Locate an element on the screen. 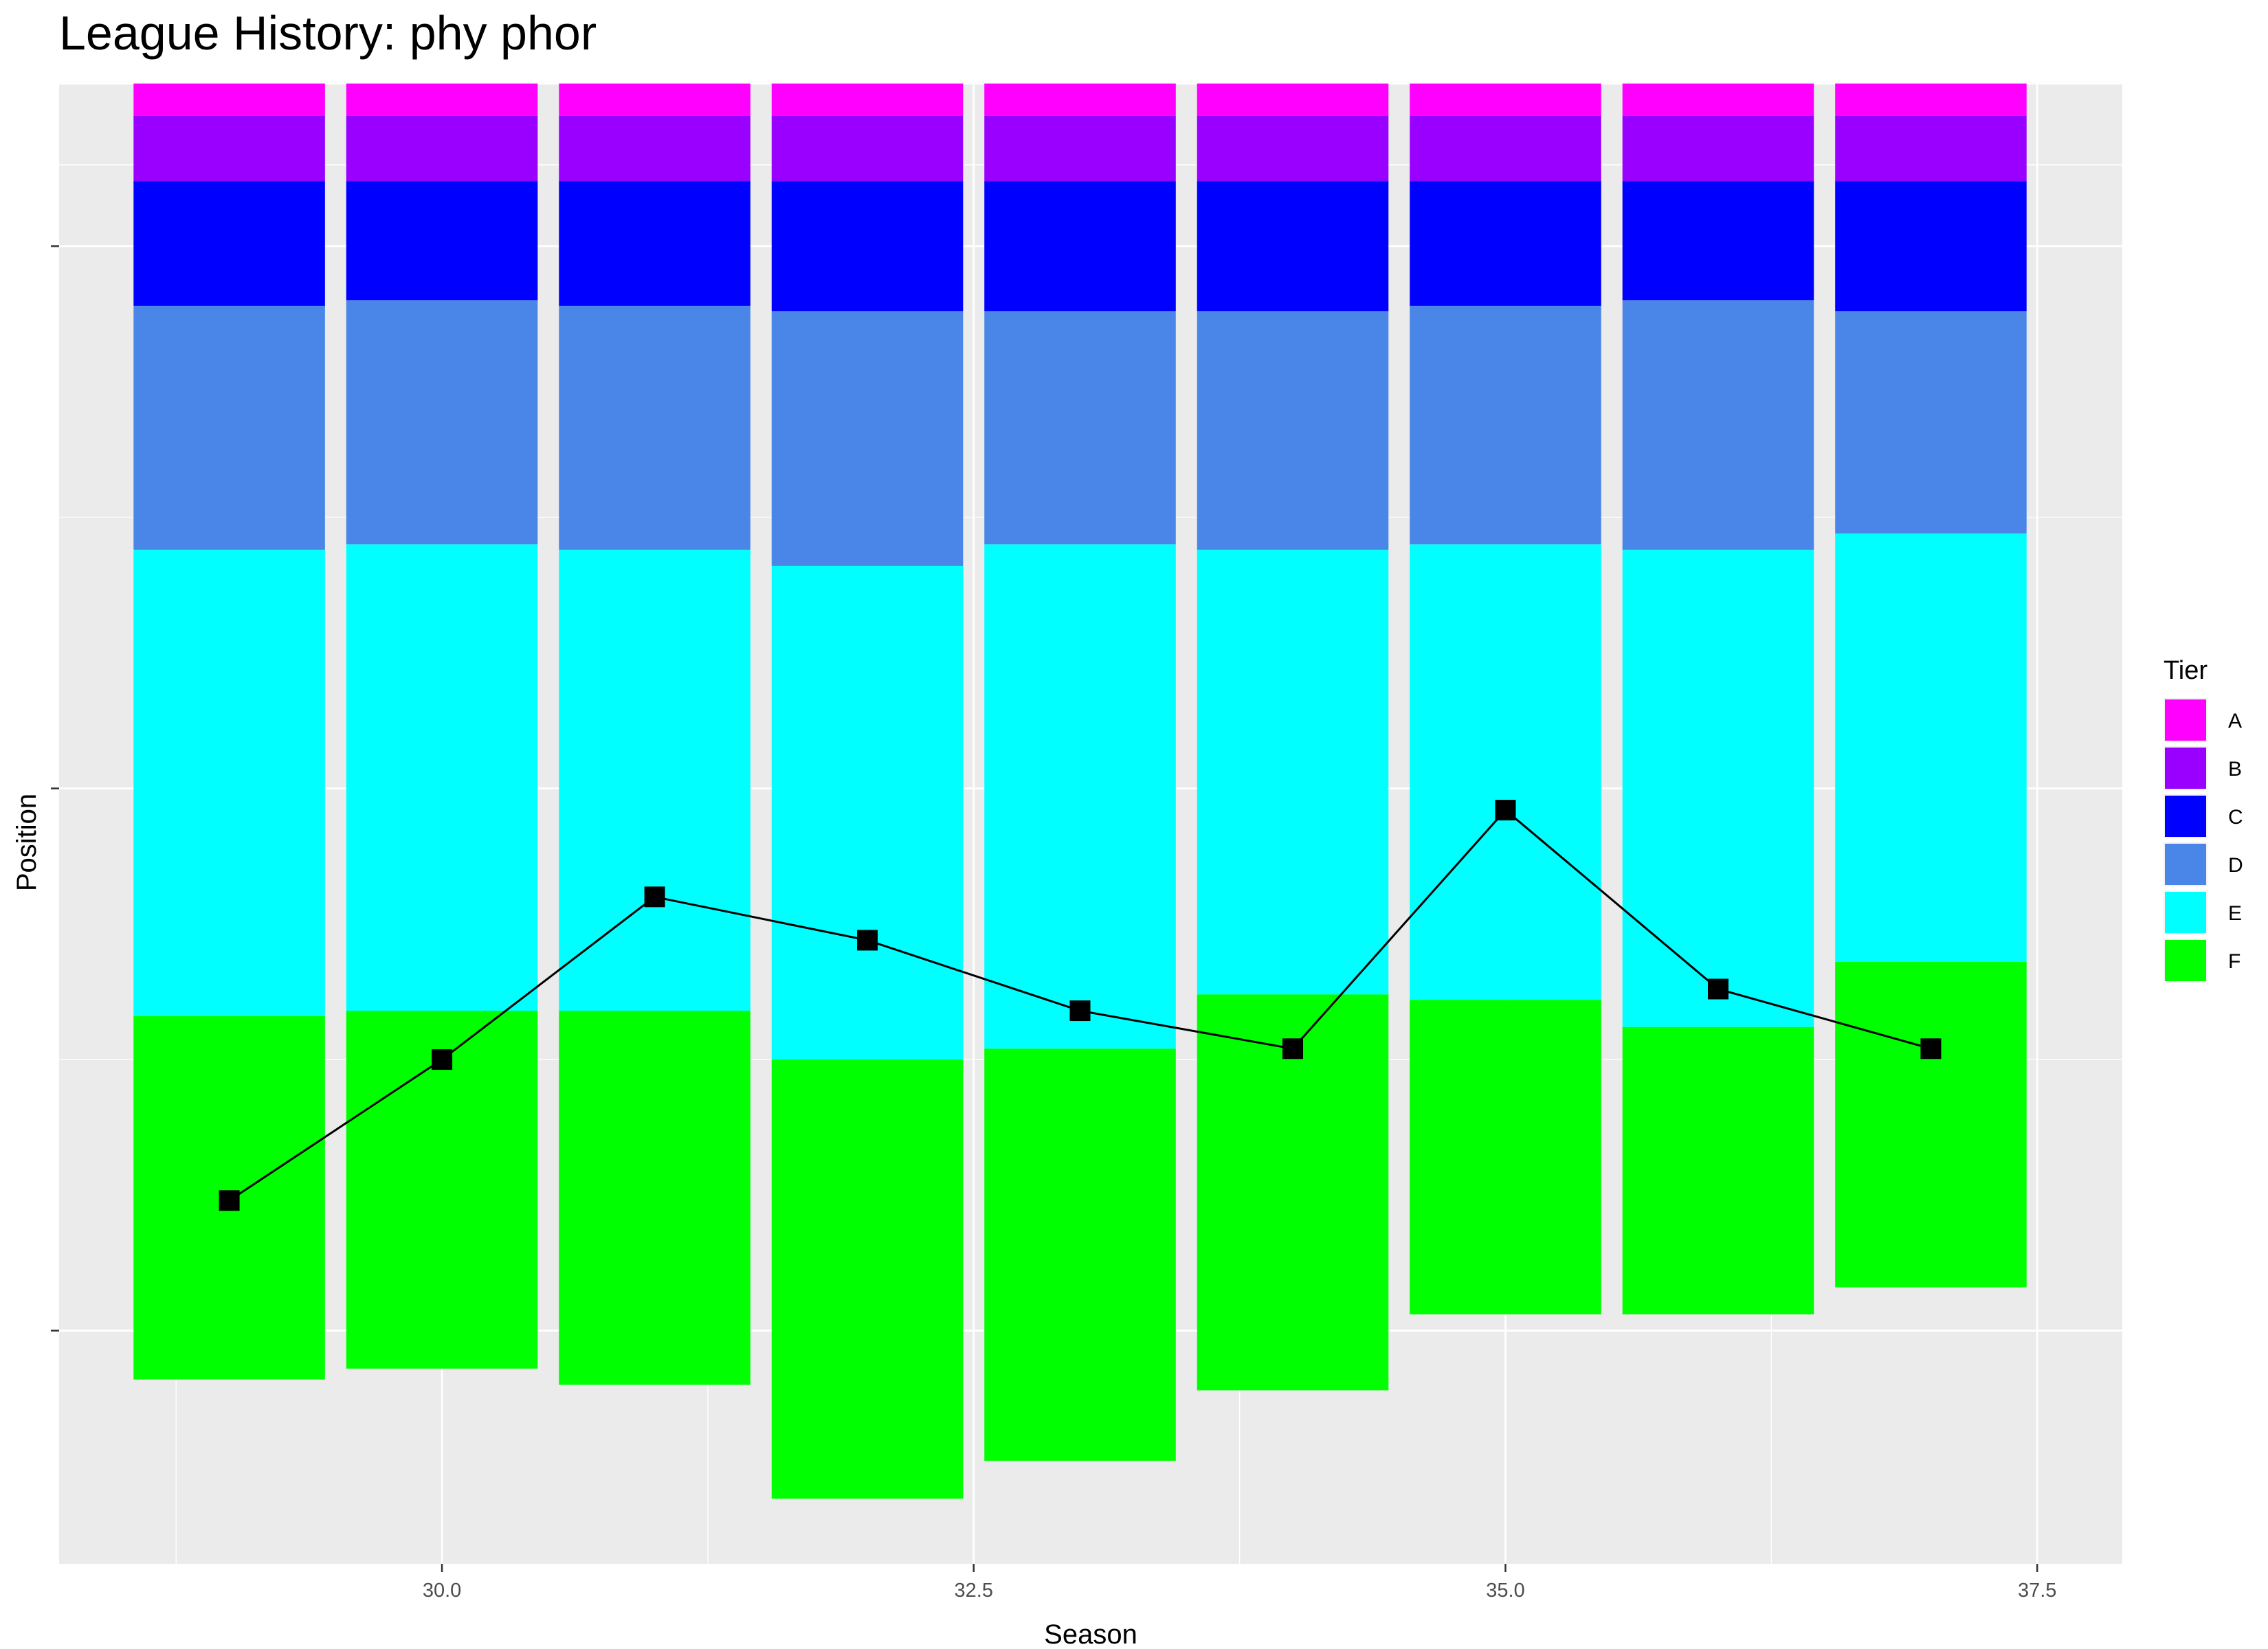 Image resolution: width=2268 pixels, height=1649 pixels. legend: Tier A B C D E F is located at coordinates (2203, 819).